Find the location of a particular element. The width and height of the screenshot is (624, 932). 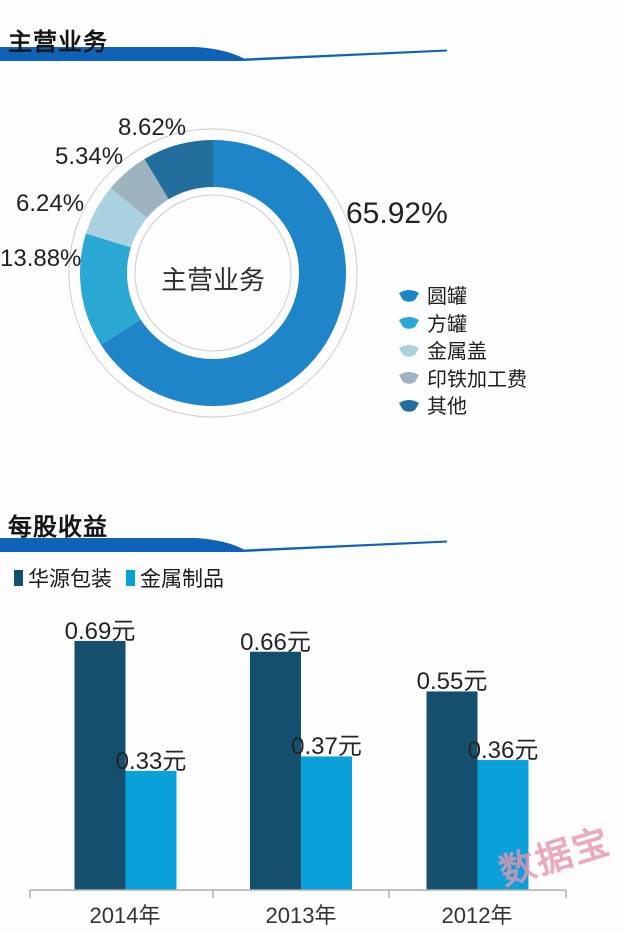

bar-value-label: 0.36元 is located at coordinates (503, 751).